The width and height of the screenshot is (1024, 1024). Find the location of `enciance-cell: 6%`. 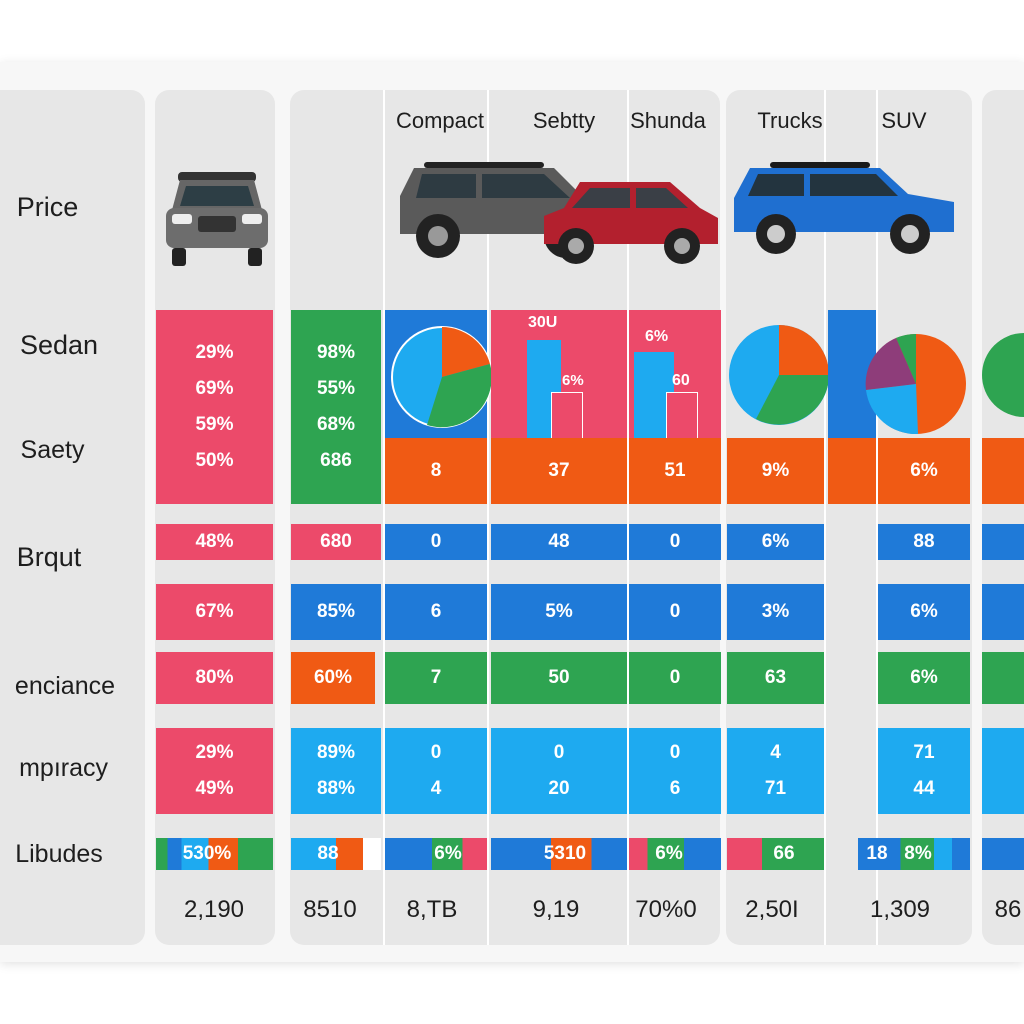

enciance-cell: 6% is located at coordinates (924, 678).